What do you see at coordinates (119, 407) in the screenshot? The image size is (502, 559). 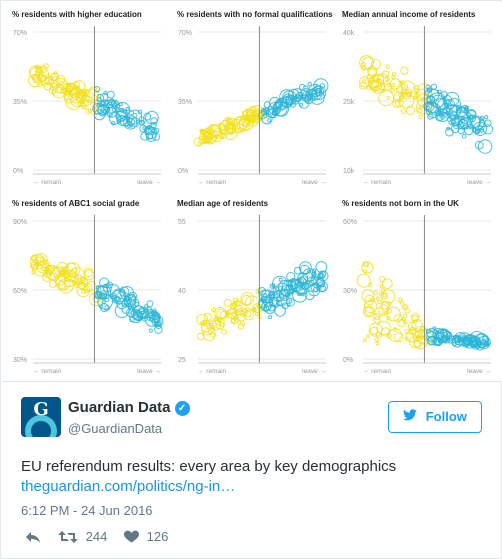 I see `account-name-label: Guardian Data` at bounding box center [119, 407].